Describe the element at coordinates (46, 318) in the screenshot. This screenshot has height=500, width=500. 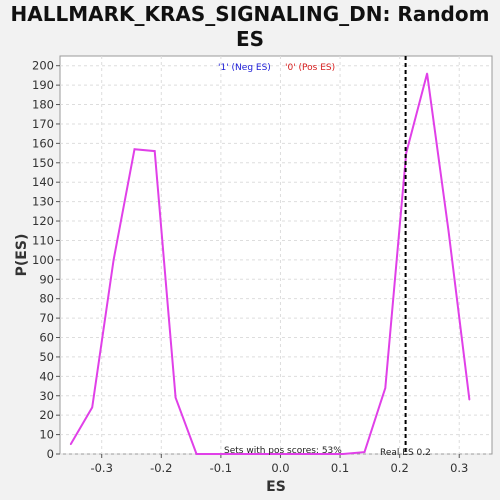
I see `y-tick-label: 70` at that location.